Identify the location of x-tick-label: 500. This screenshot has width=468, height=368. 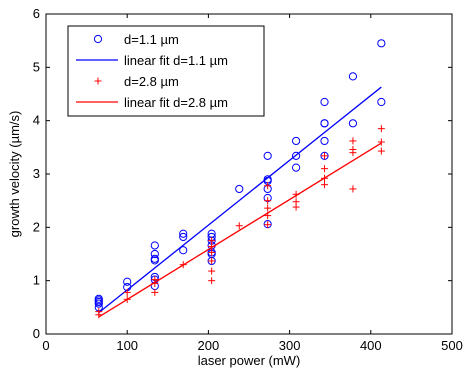
(452, 345).